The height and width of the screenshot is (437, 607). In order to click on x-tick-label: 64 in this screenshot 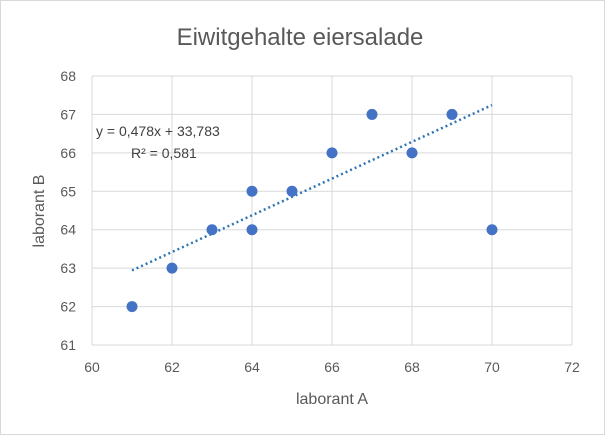, I will do `click(252, 367)`.